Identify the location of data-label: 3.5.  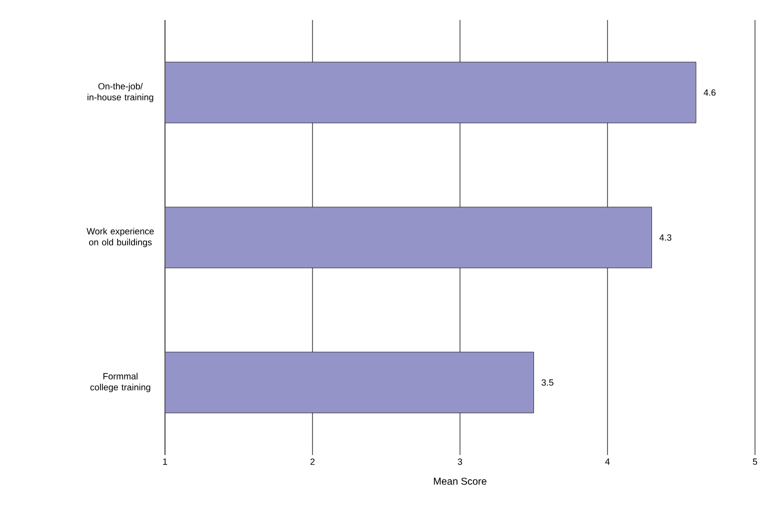
(548, 382).